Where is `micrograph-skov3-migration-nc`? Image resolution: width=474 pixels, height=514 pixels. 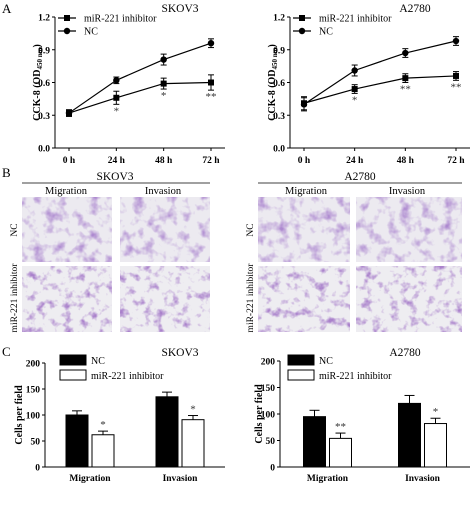
micrograph-skov3-migration-nc is located at coordinates (67, 229).